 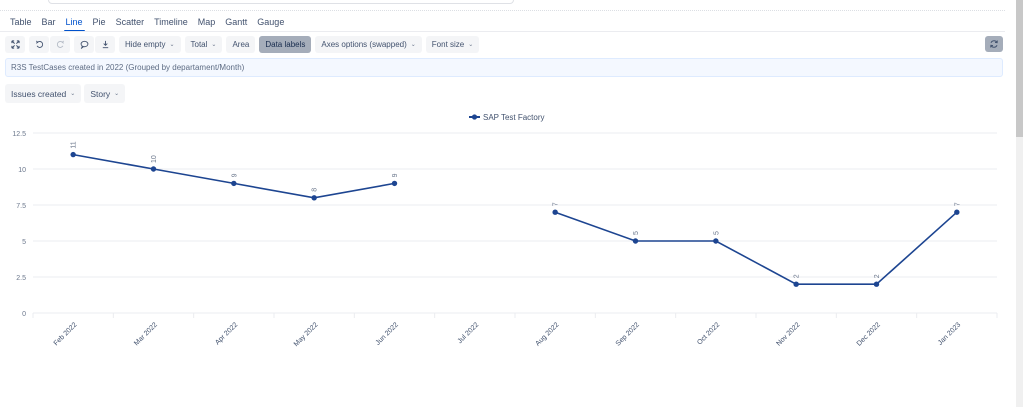 I want to click on expand-icon, so click(x=15, y=44).